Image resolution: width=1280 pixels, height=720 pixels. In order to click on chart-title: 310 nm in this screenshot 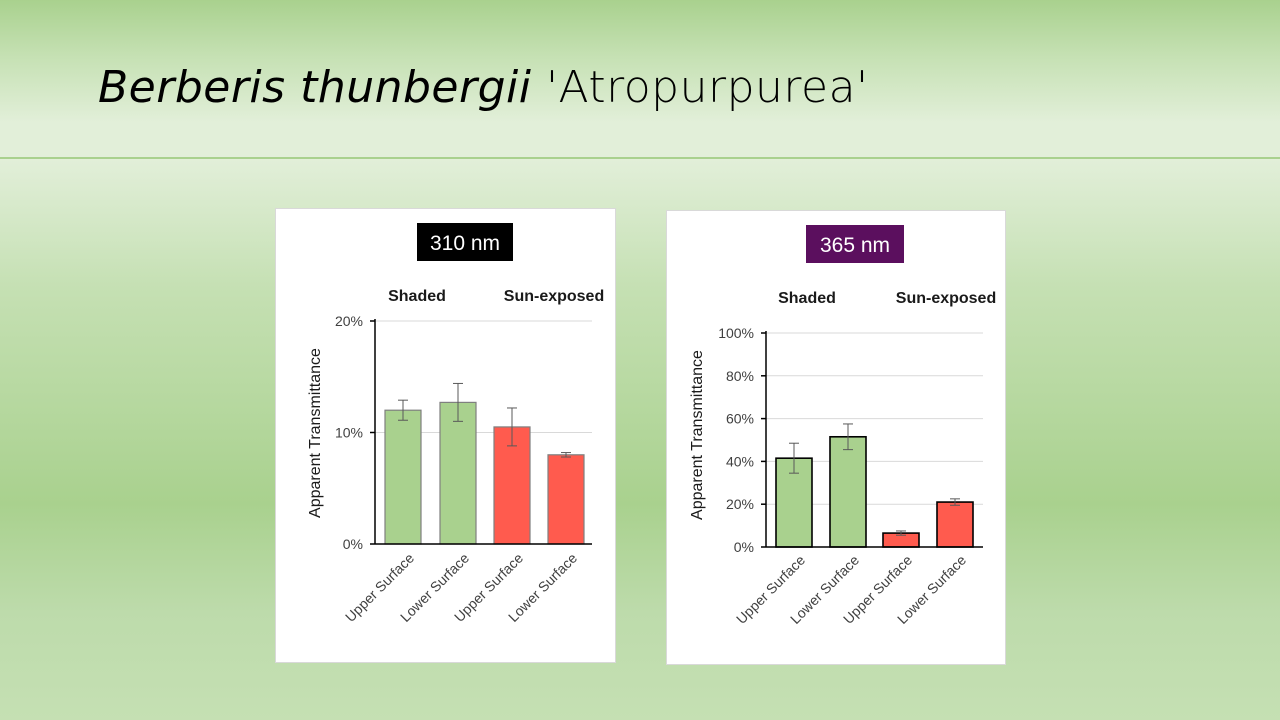, I will do `click(465, 243)`.